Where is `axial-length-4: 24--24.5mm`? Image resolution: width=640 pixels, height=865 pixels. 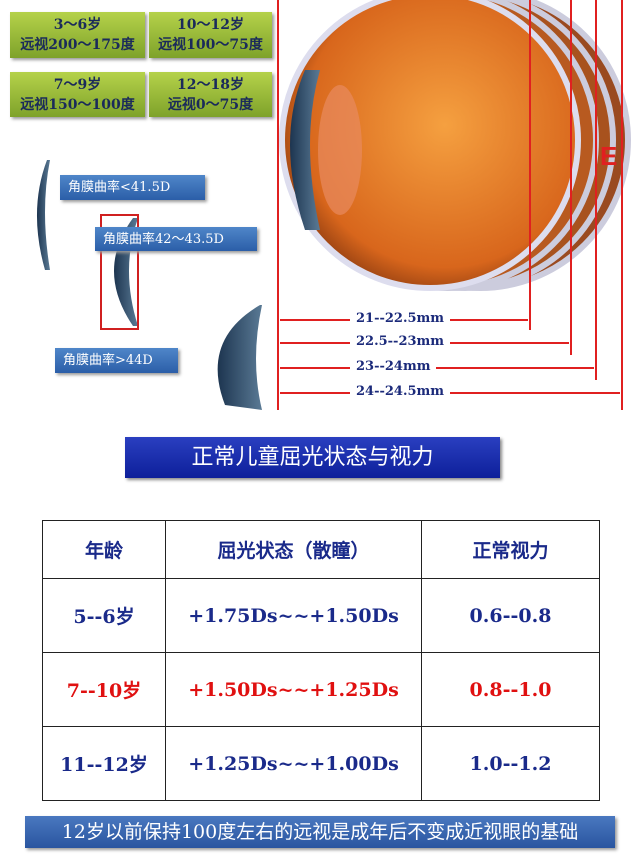 axial-length-4: 24--24.5mm is located at coordinates (400, 391).